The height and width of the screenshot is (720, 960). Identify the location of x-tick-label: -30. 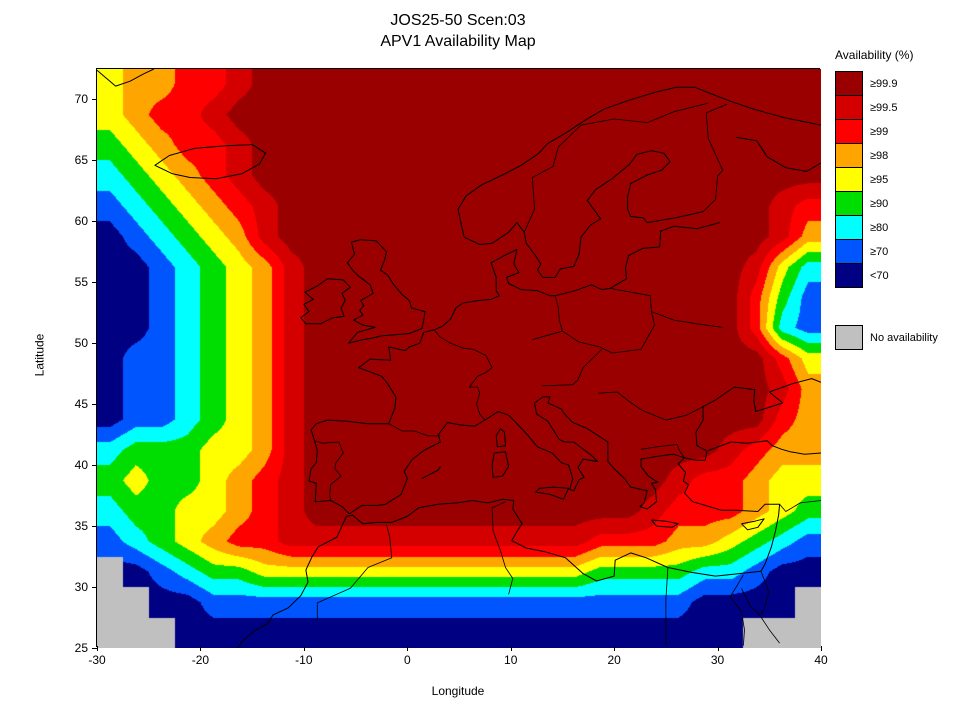
(97, 660).